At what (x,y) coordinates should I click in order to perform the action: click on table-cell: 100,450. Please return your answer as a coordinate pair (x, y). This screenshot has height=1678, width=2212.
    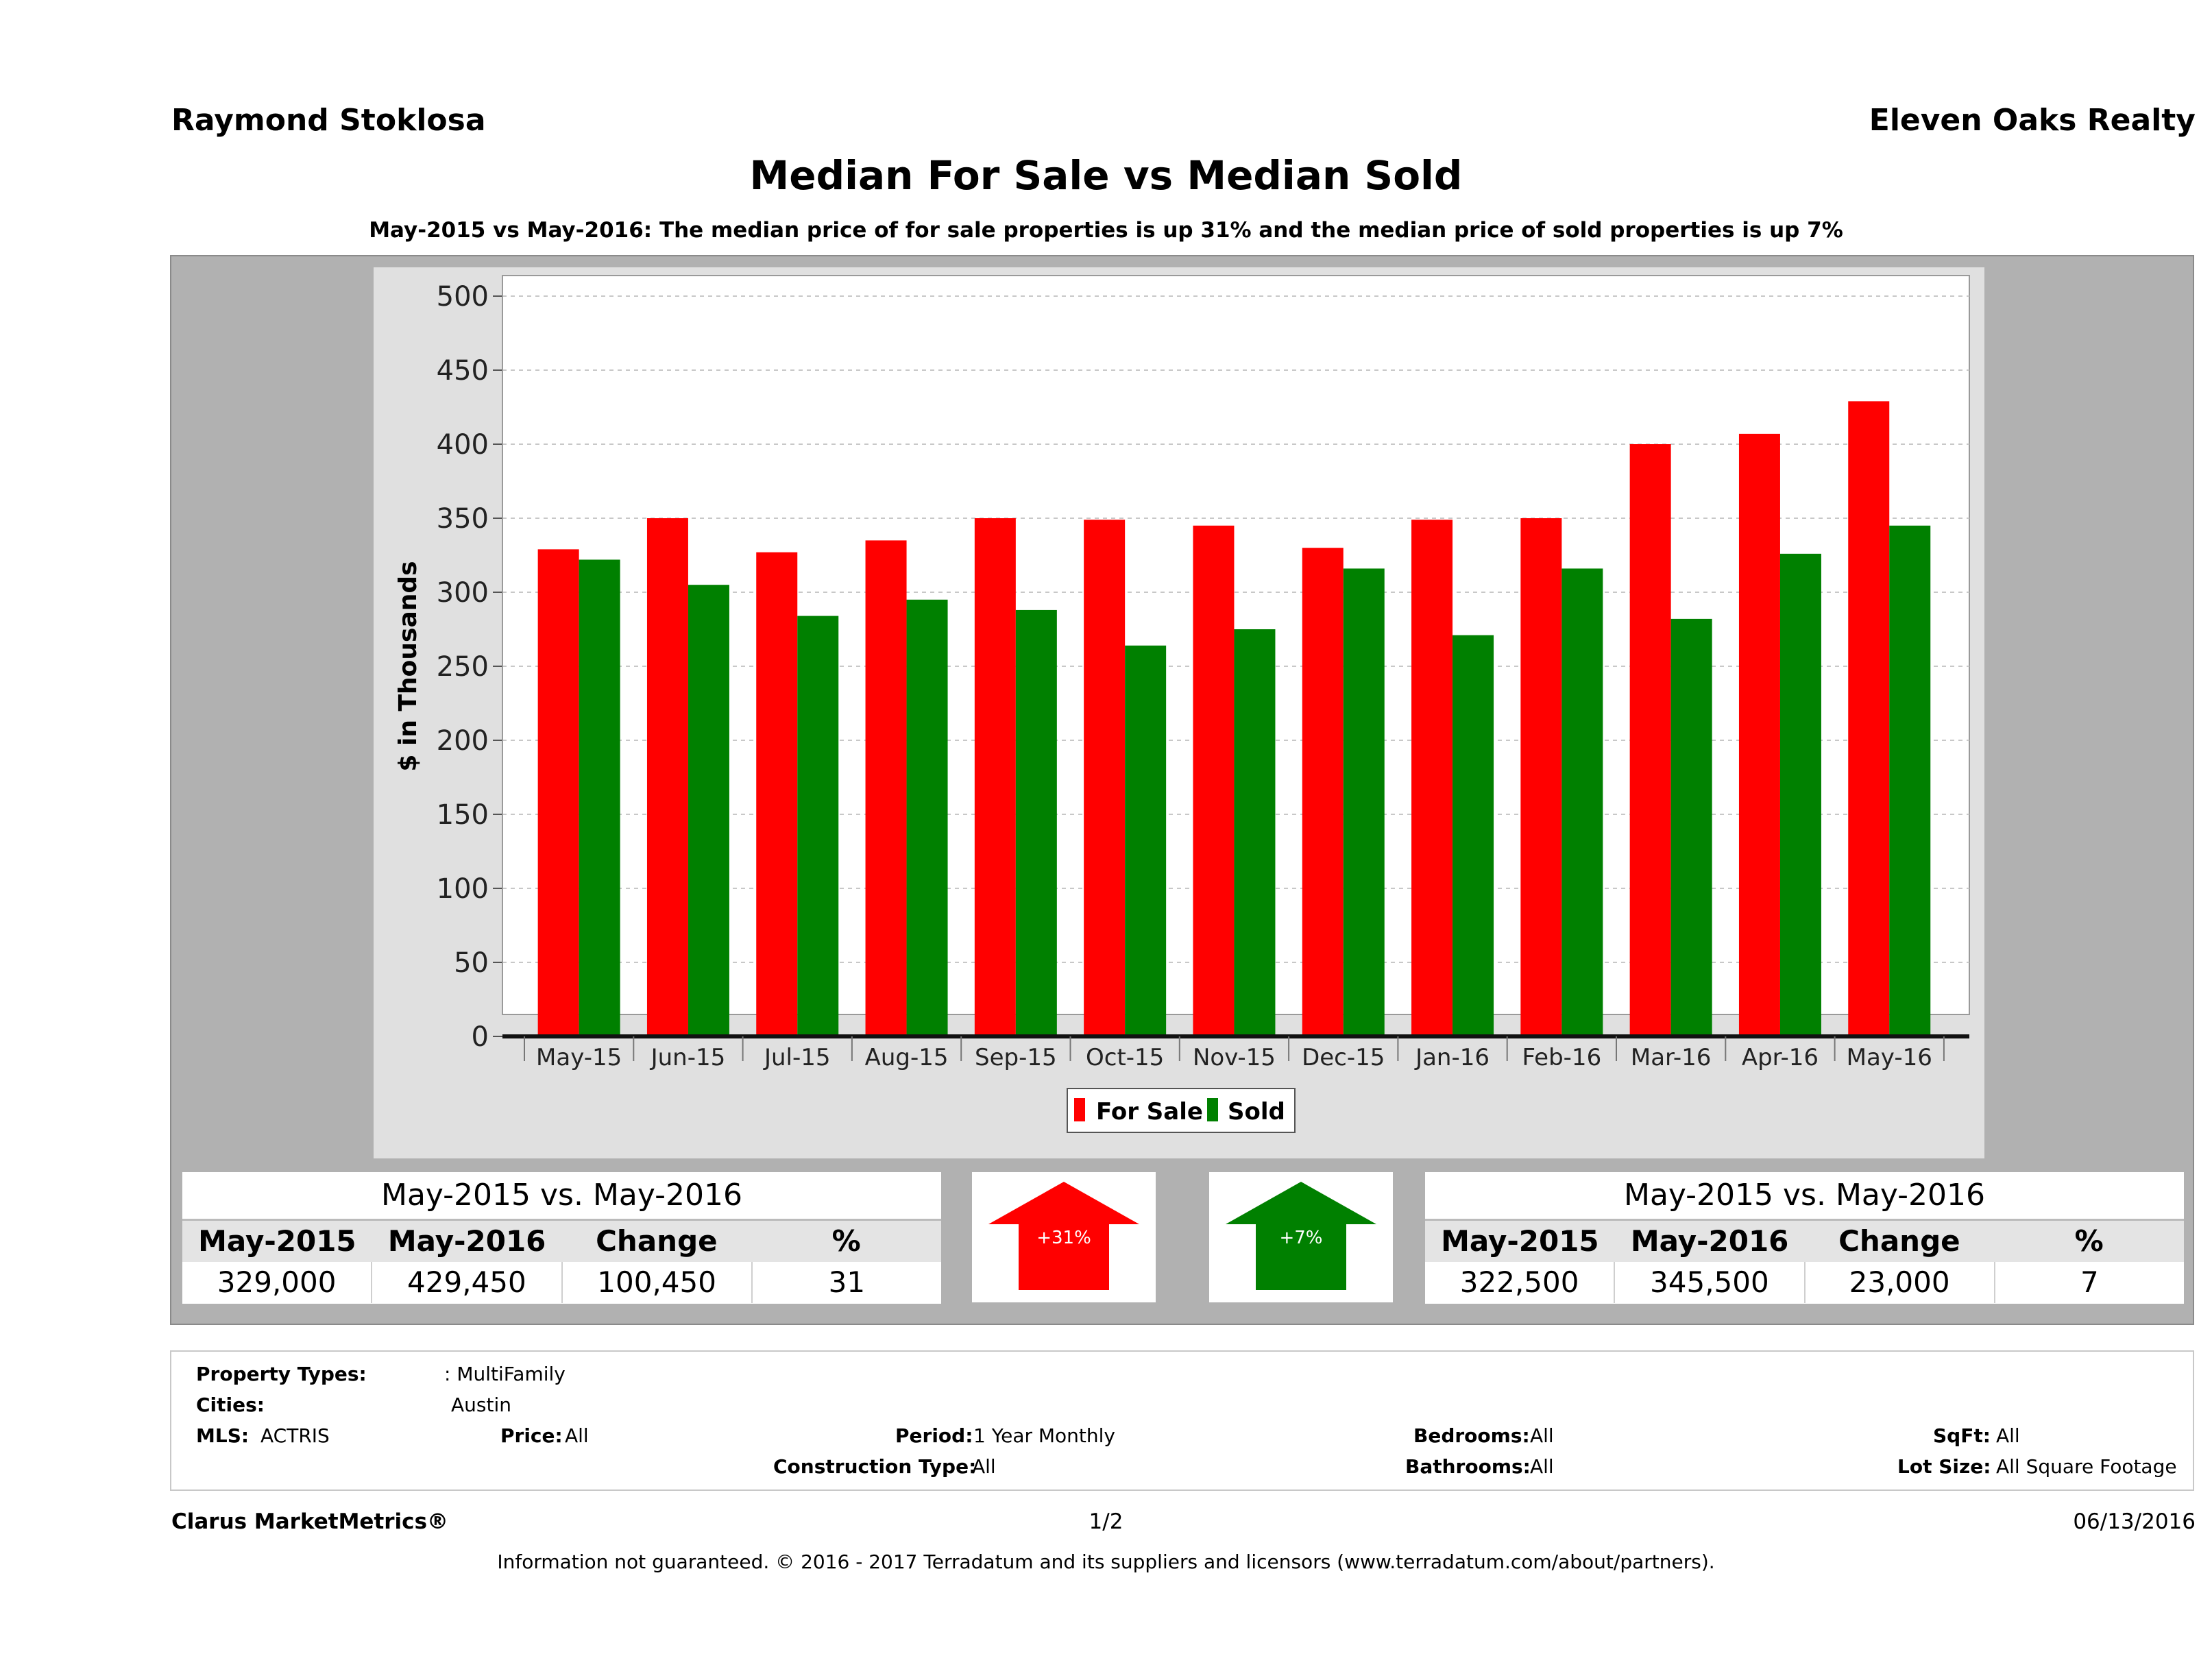
    Looking at the image, I should click on (656, 1282).